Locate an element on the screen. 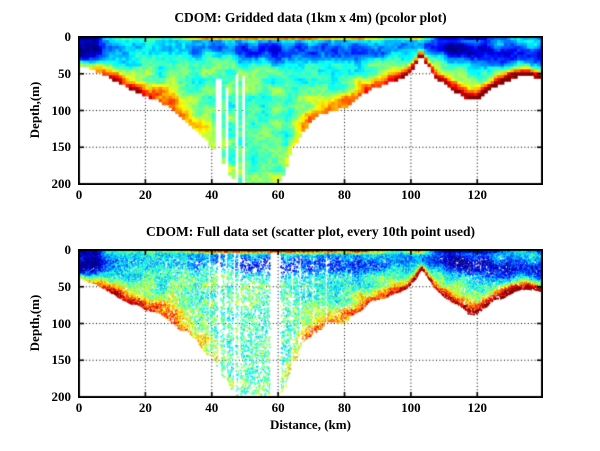 The height and width of the screenshot is (451, 600). scatter-x-tick-label: 40 is located at coordinates (212, 407).